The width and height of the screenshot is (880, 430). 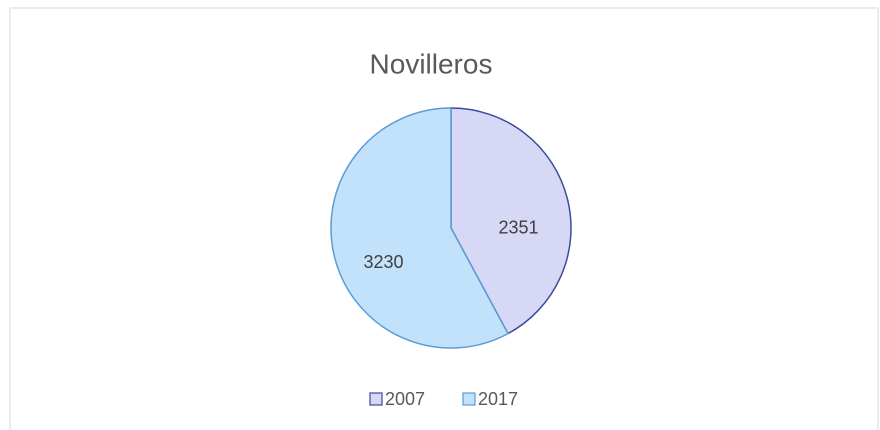 I want to click on data-label: 3230, so click(x=383, y=262).